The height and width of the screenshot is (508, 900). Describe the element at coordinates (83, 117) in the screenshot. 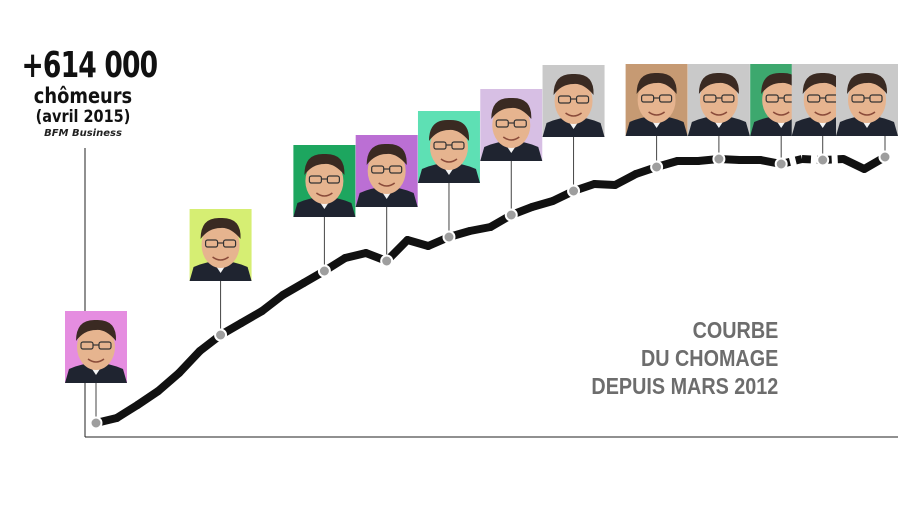

I see `headline-date: (avril 2015)` at that location.